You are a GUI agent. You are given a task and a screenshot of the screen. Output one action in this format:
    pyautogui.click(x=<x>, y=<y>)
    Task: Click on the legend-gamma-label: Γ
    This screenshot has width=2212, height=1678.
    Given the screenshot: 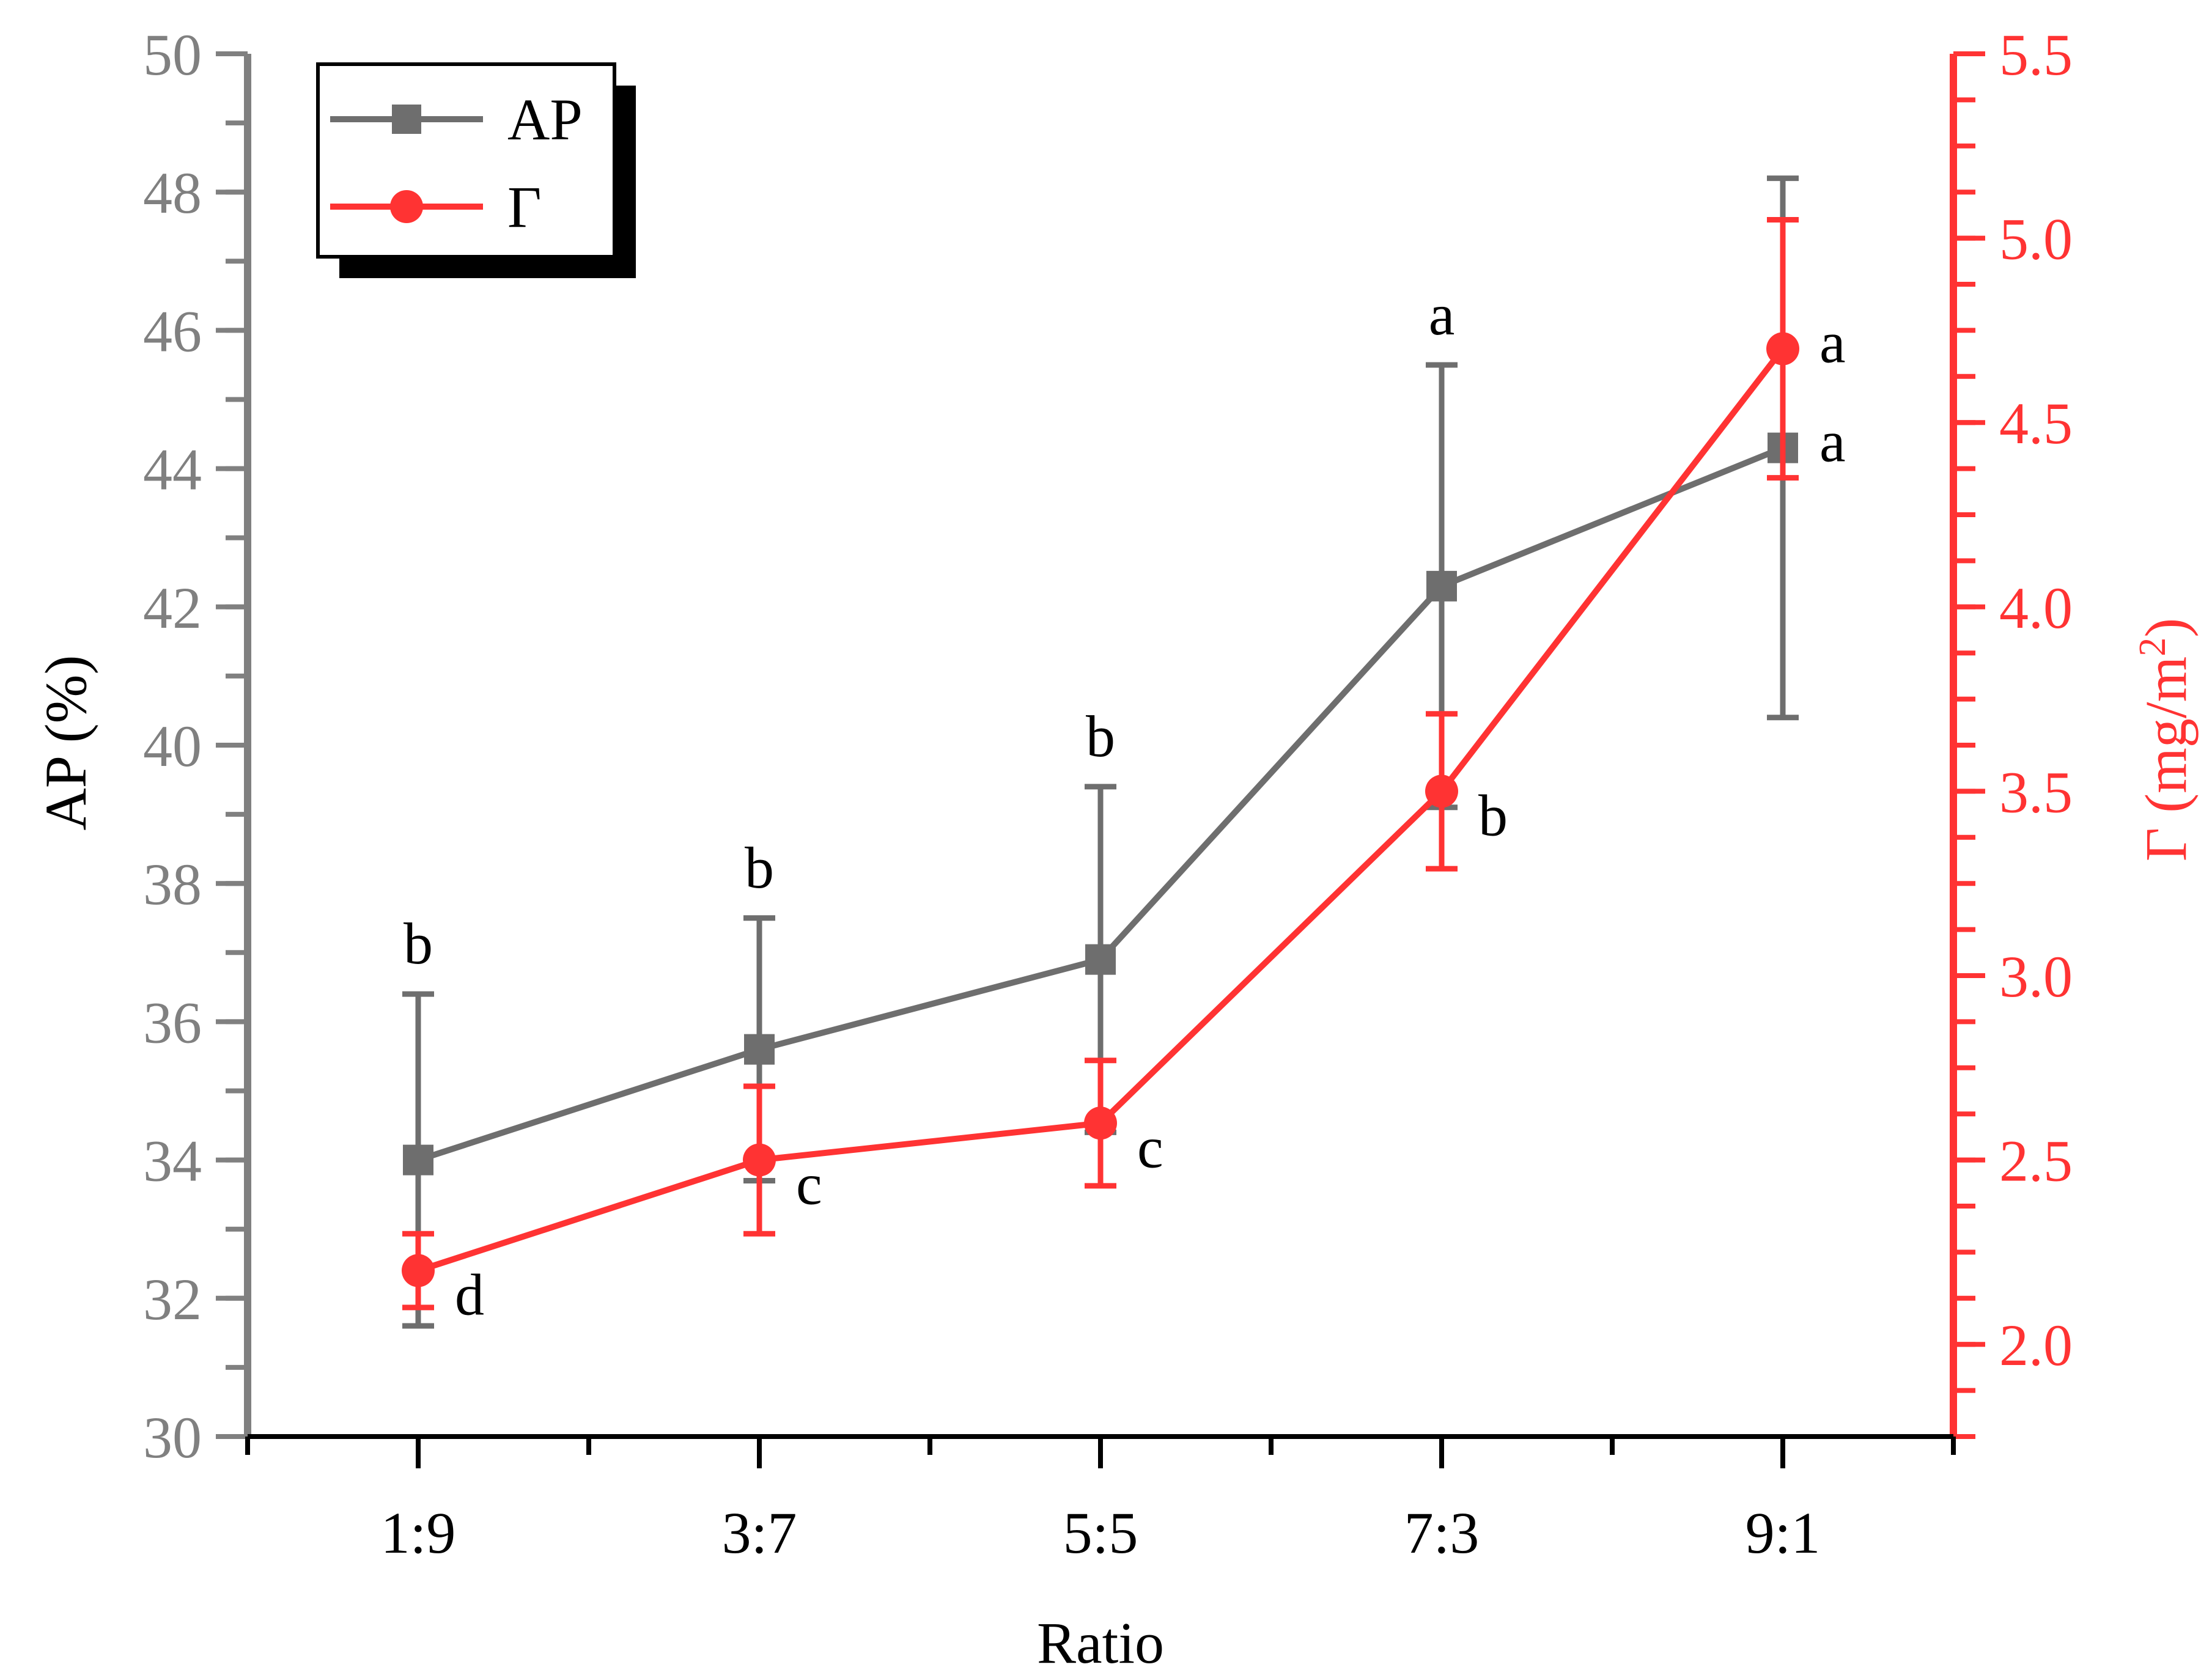 What is the action you would take?
    pyautogui.click(x=524, y=207)
    